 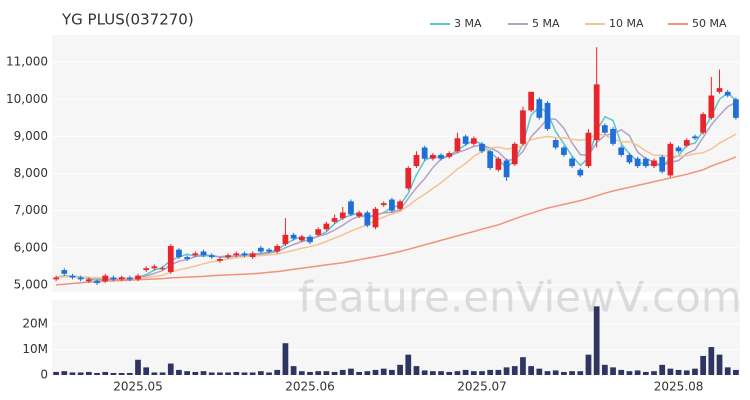 I want to click on x-tick-label: 2025.06, so click(x=310, y=387).